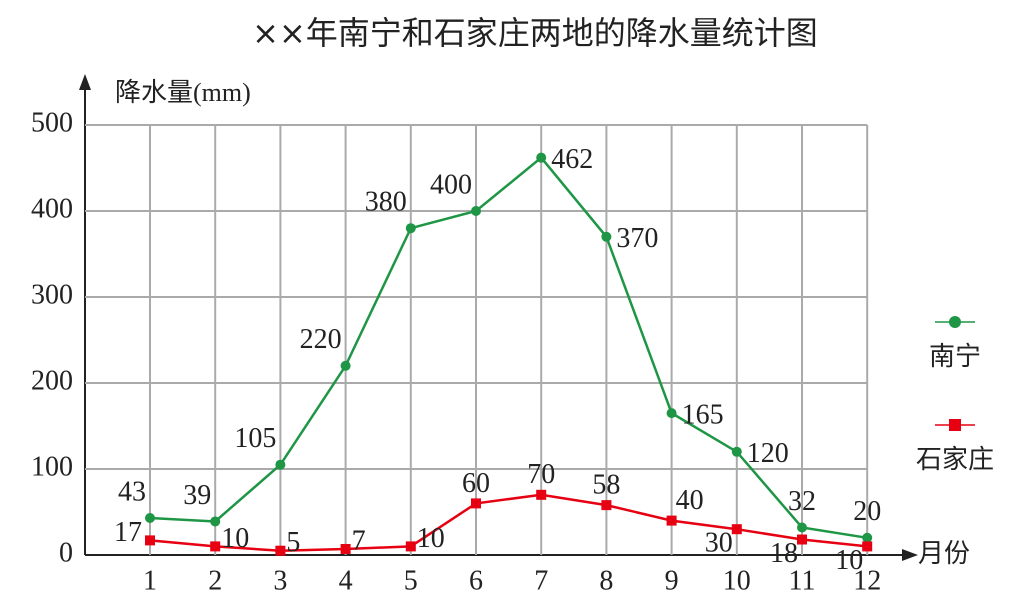 This screenshot has height=608, width=1024. Describe the element at coordinates (52, 380) in the screenshot. I see `y-tick-label: 200` at that location.